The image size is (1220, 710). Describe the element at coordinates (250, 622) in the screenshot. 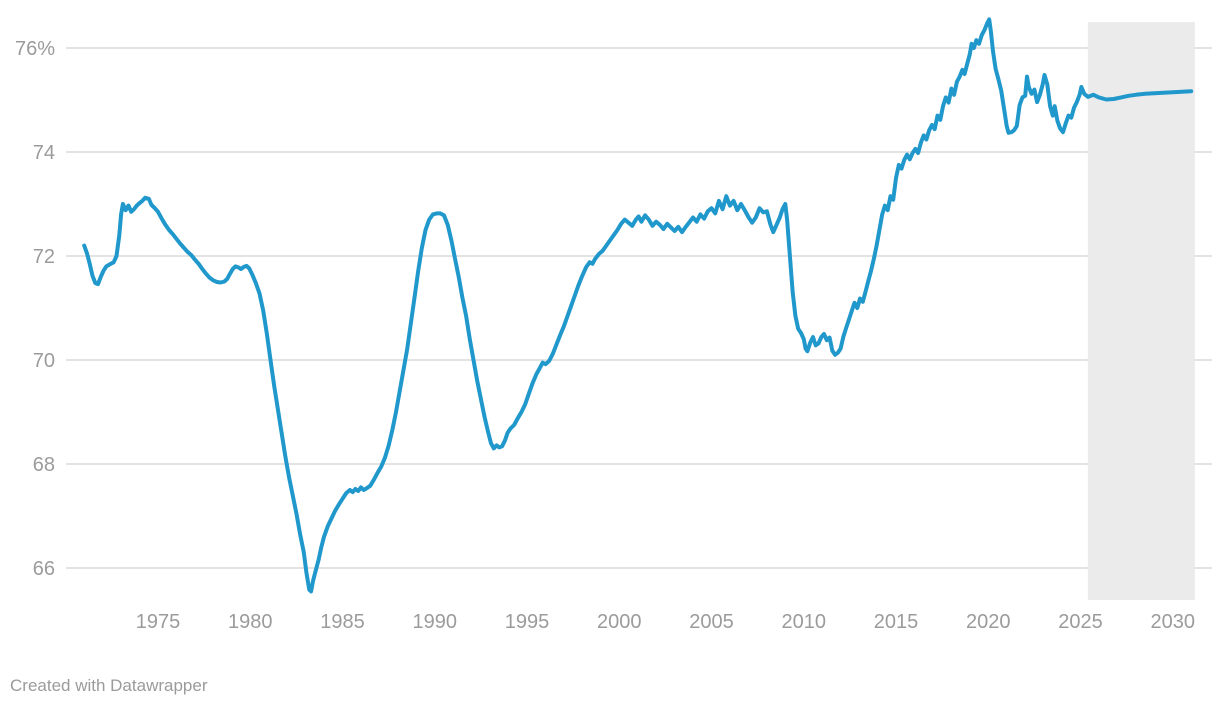

I see `x-axis-tick-label: 1980` at that location.